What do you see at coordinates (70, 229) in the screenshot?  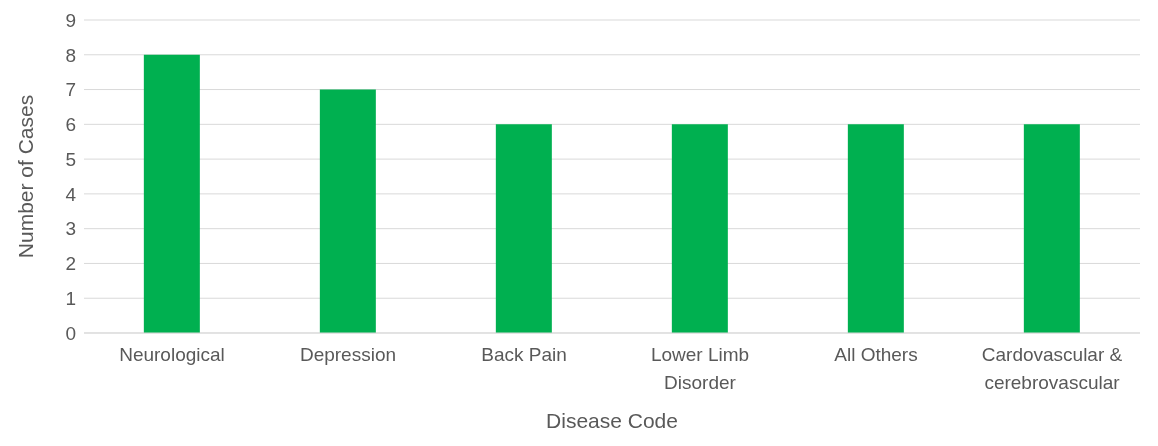 I see `y-tick-label: 3` at bounding box center [70, 229].